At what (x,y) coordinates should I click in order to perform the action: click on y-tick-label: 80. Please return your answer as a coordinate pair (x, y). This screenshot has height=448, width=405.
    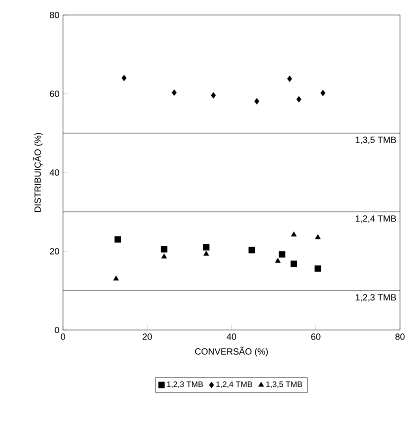
    Looking at the image, I should click on (55, 15).